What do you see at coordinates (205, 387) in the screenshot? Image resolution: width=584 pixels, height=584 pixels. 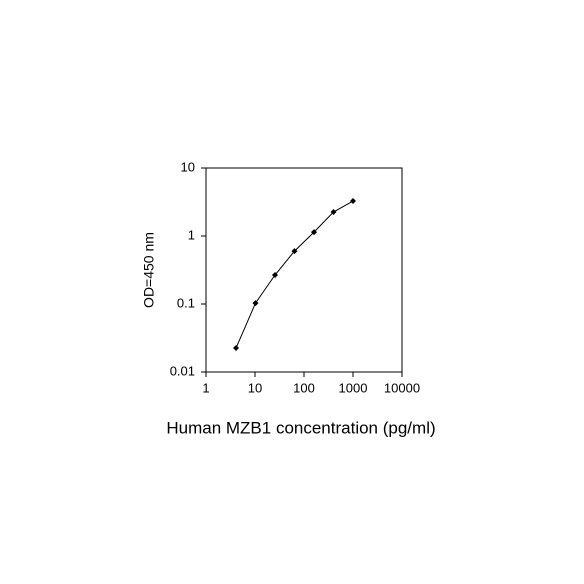 I see `x-tick-label: 1` at bounding box center [205, 387].